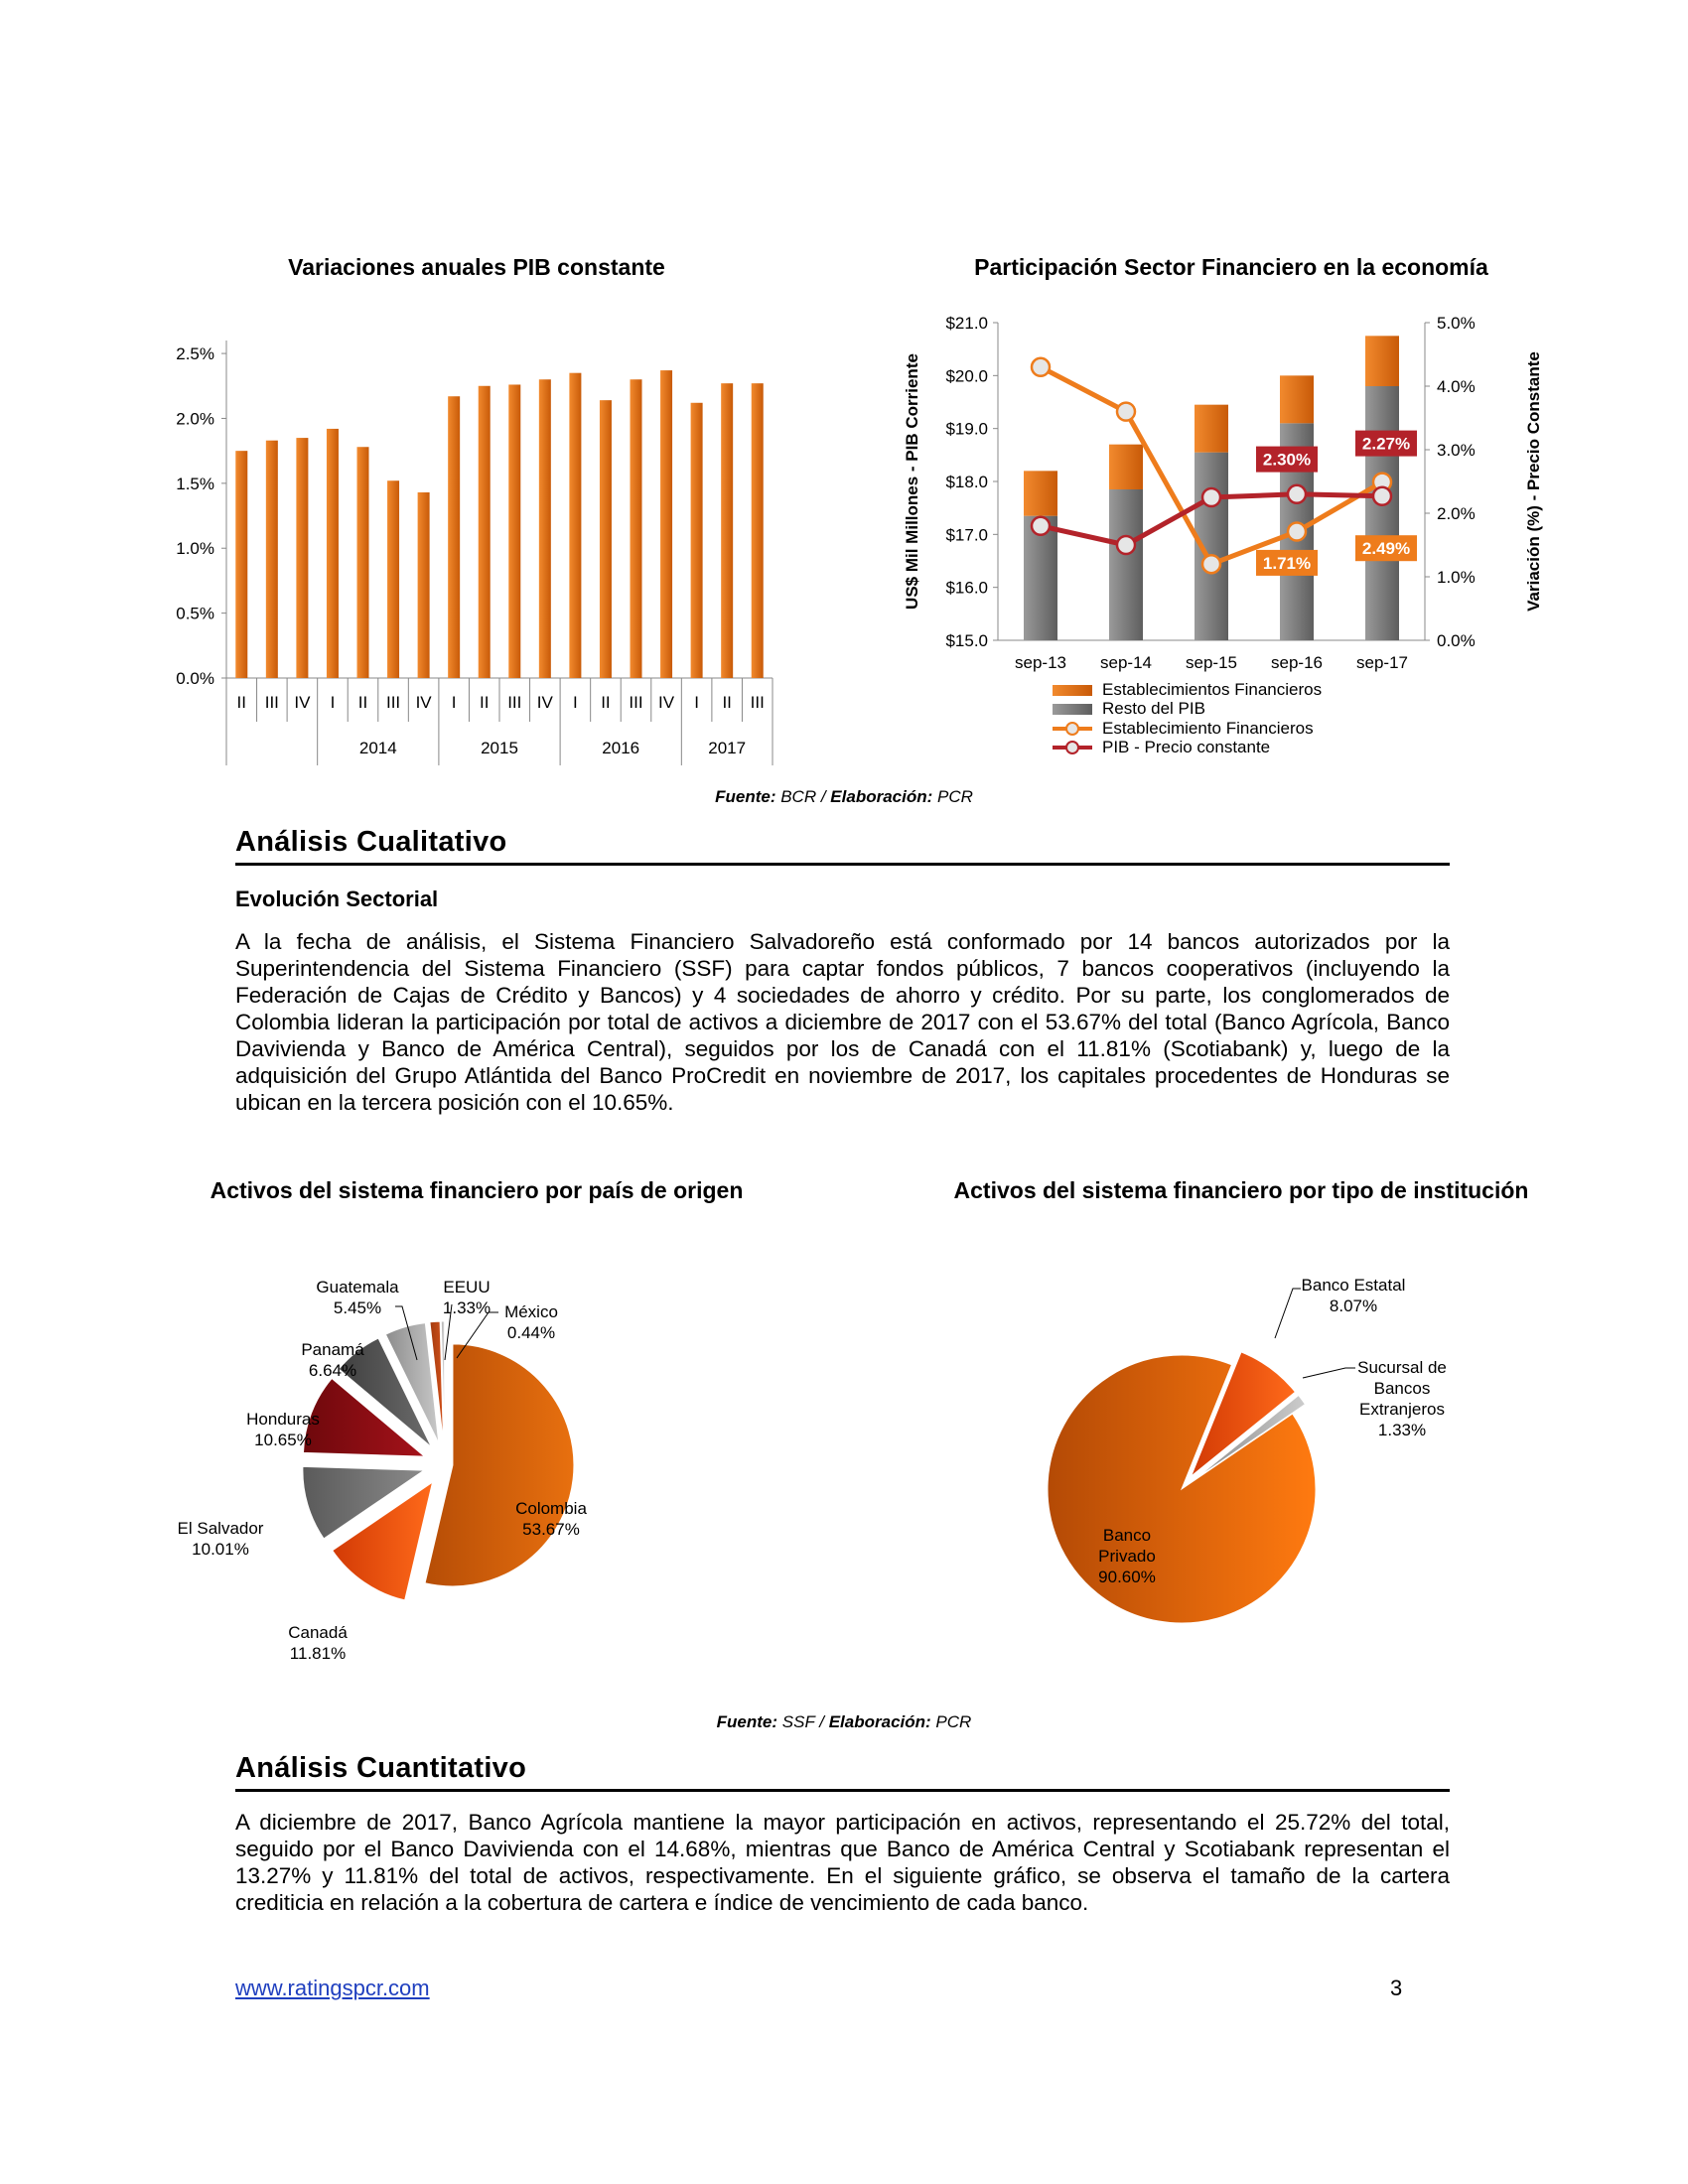 Image resolution: width=1688 pixels, height=2184 pixels. I want to click on y2-tick-label: 2.0%, so click(1456, 513).